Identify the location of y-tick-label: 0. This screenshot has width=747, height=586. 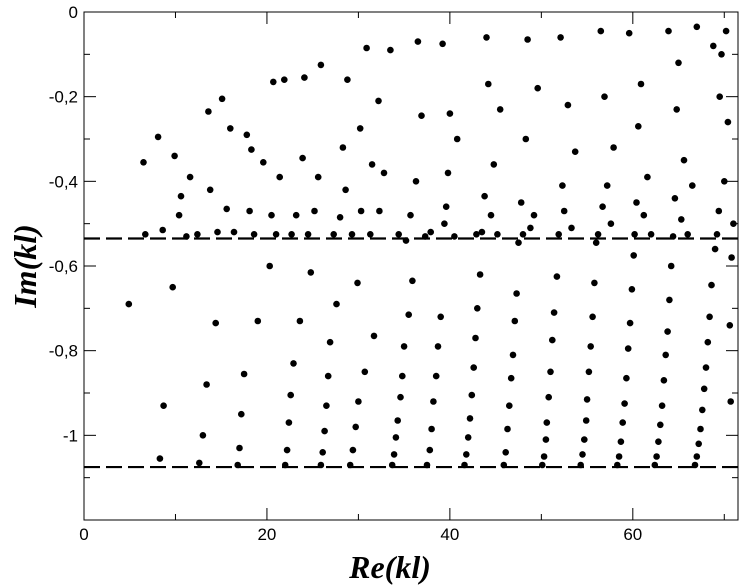
(73, 12).